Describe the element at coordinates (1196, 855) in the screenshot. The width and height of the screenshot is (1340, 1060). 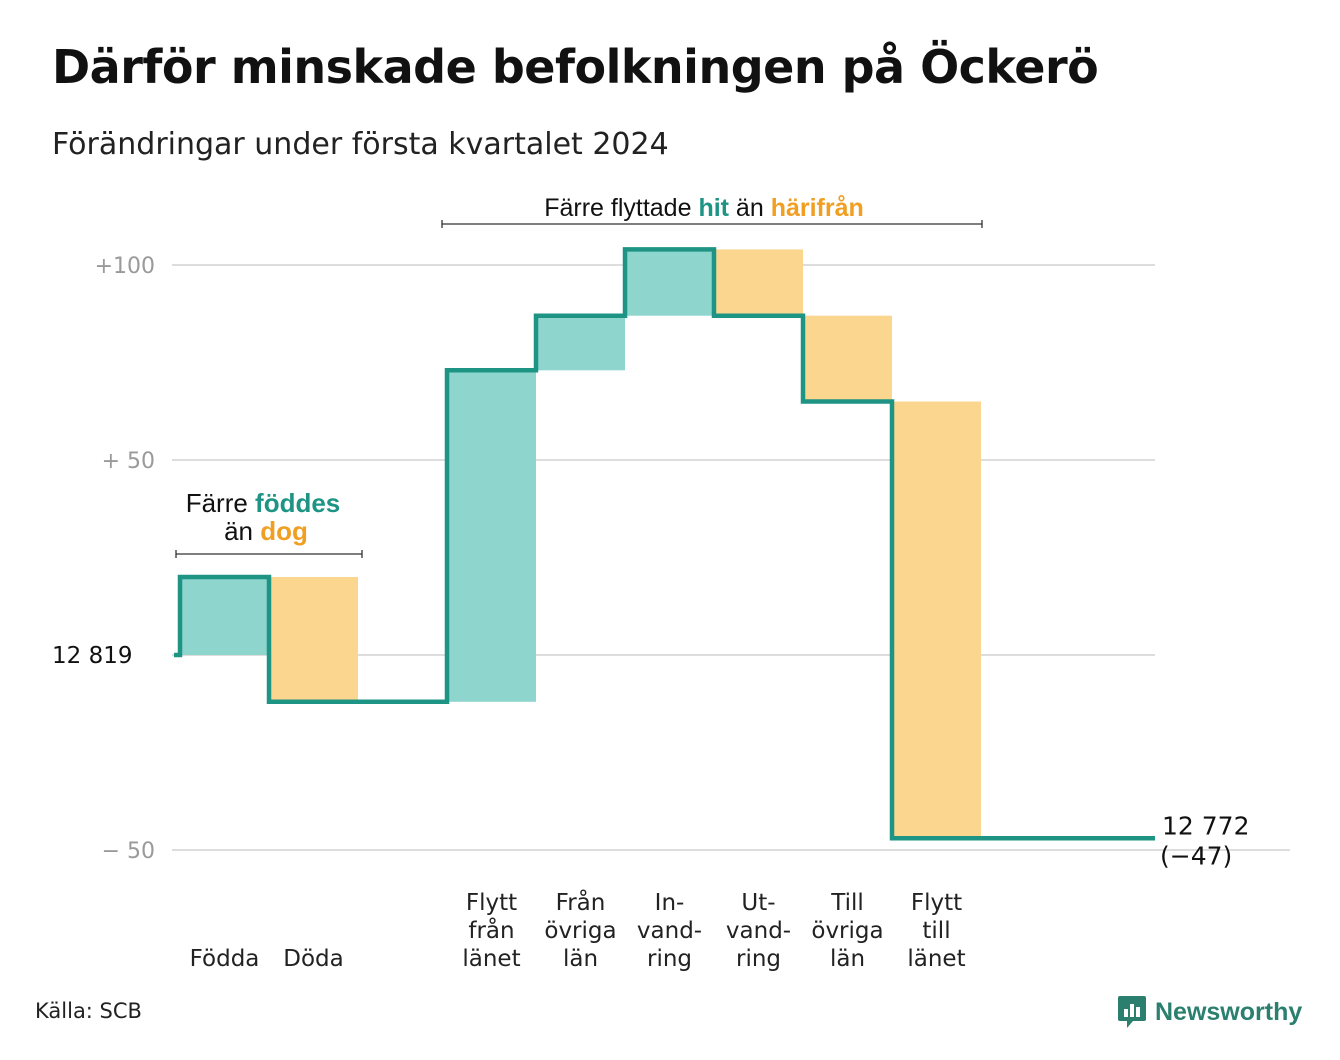
I see `end-change-label: (−47)` at that location.